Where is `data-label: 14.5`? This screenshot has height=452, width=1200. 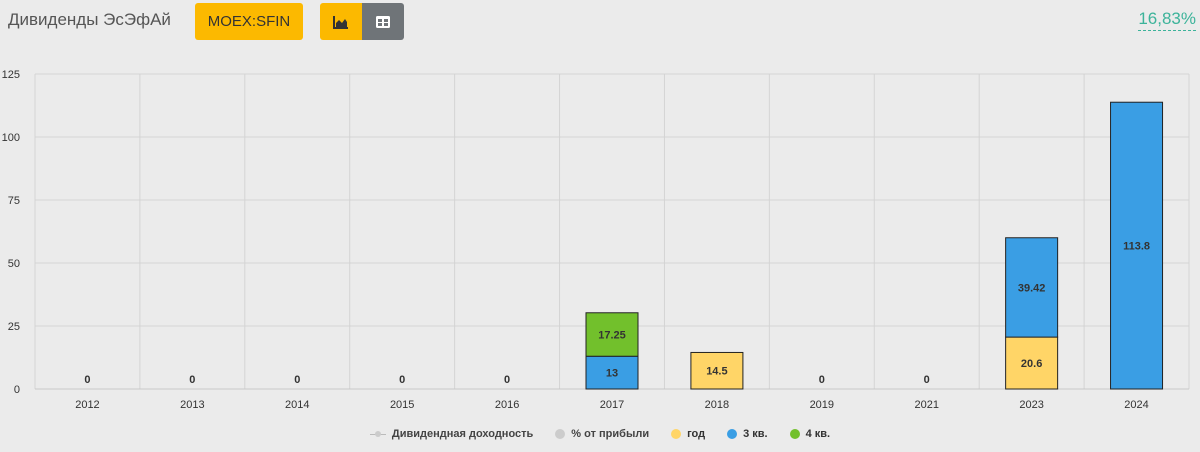 data-label: 14.5 is located at coordinates (716, 372).